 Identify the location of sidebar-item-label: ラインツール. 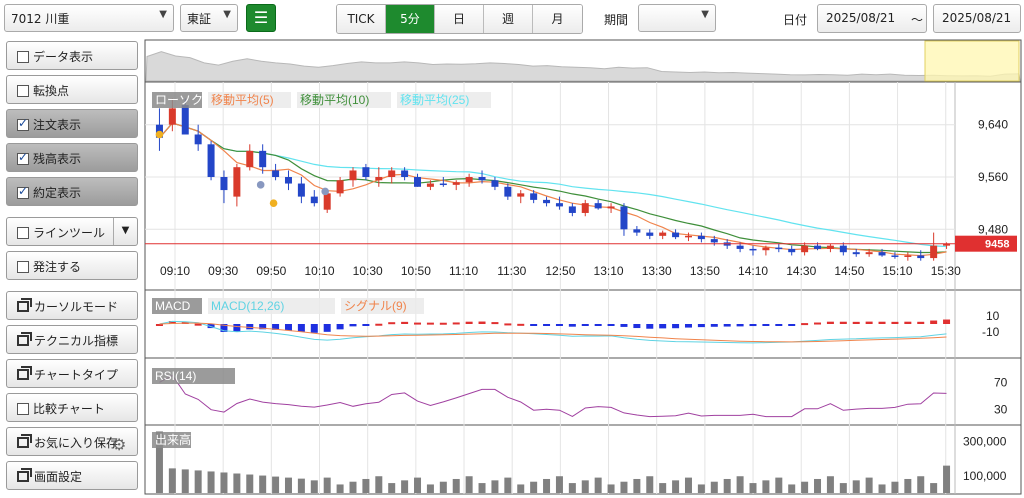
(69, 233).